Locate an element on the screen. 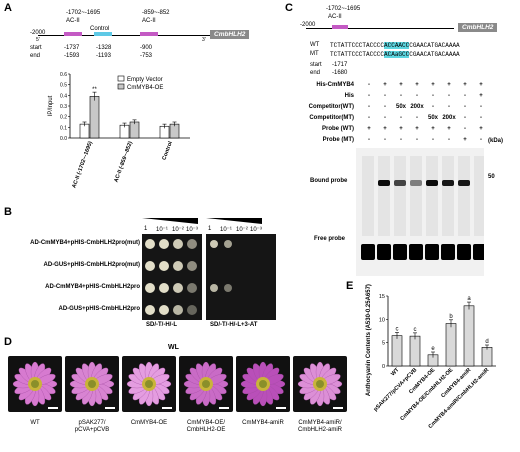 Image resolution: width=520 pixels, height=452 pixels. panel-label-e: E is located at coordinates (350, 286).